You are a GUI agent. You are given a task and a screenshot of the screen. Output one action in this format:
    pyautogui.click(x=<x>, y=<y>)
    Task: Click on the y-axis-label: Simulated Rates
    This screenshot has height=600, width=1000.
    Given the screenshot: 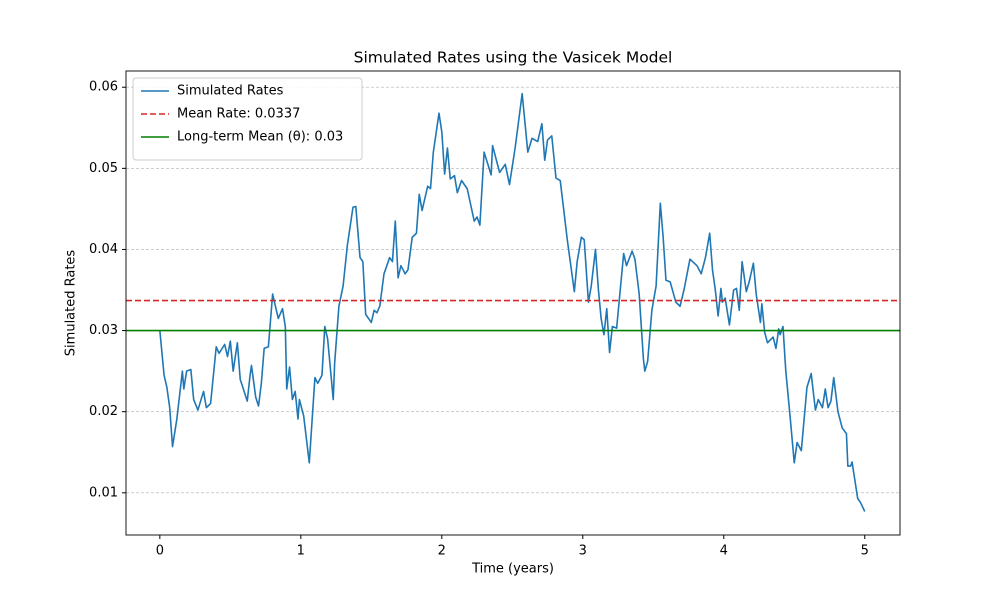 What is the action you would take?
    pyautogui.click(x=71, y=303)
    